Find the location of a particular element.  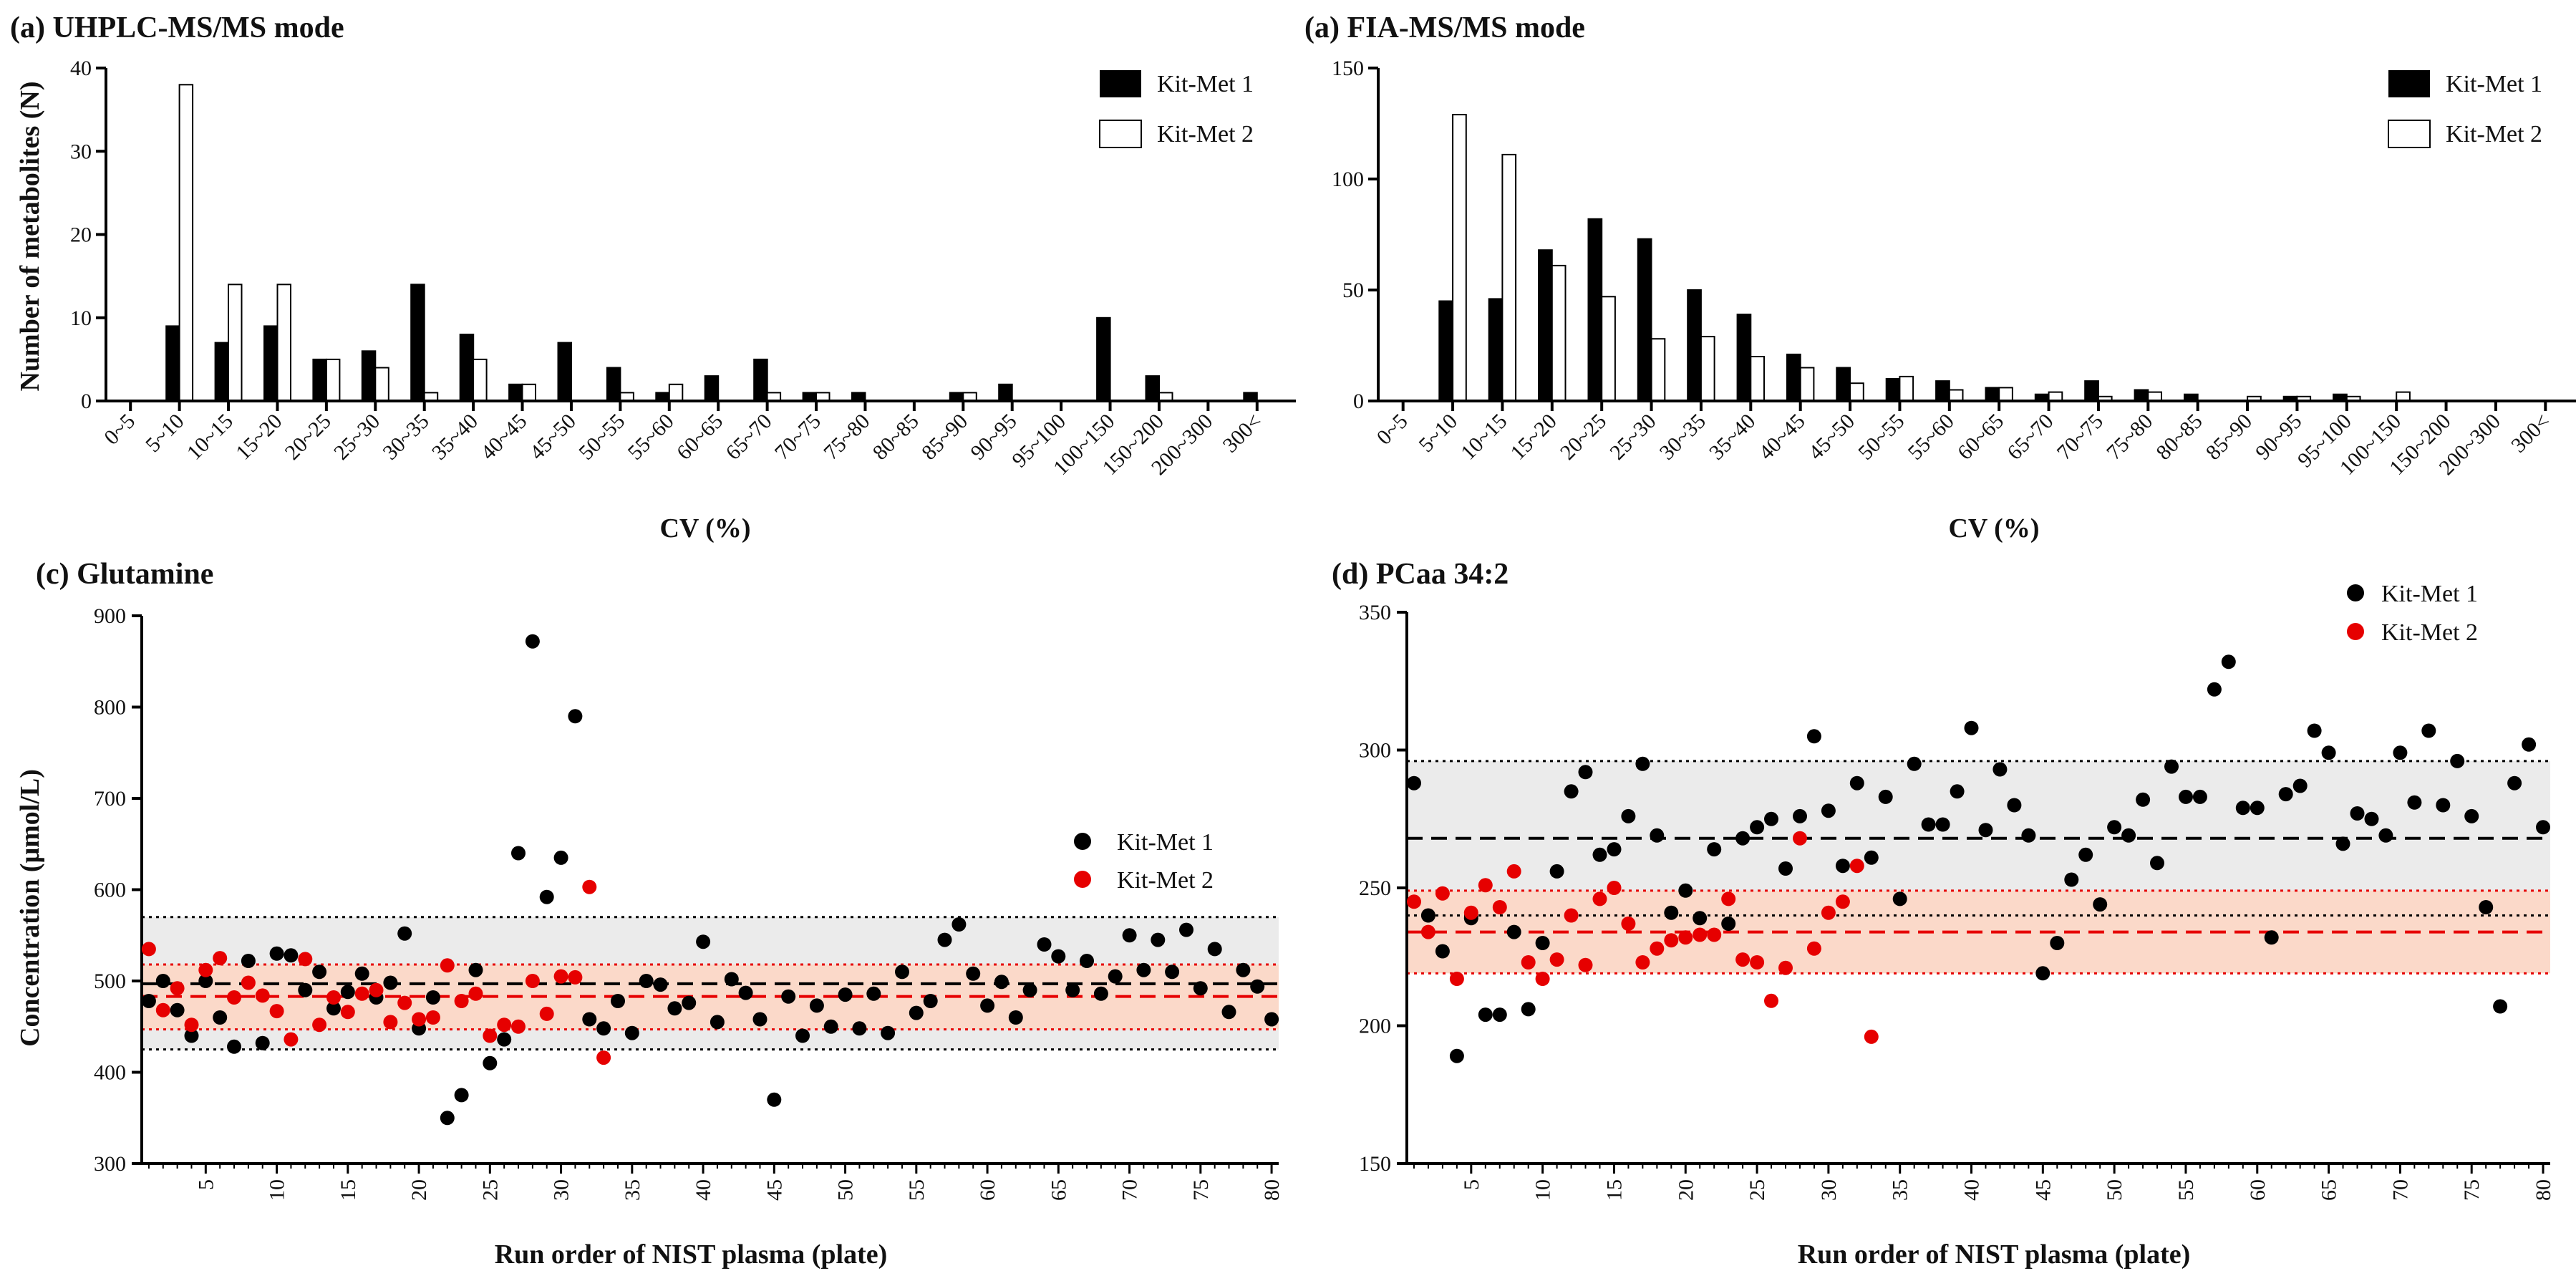

x-tick-label: 10~15 is located at coordinates (1483, 437).